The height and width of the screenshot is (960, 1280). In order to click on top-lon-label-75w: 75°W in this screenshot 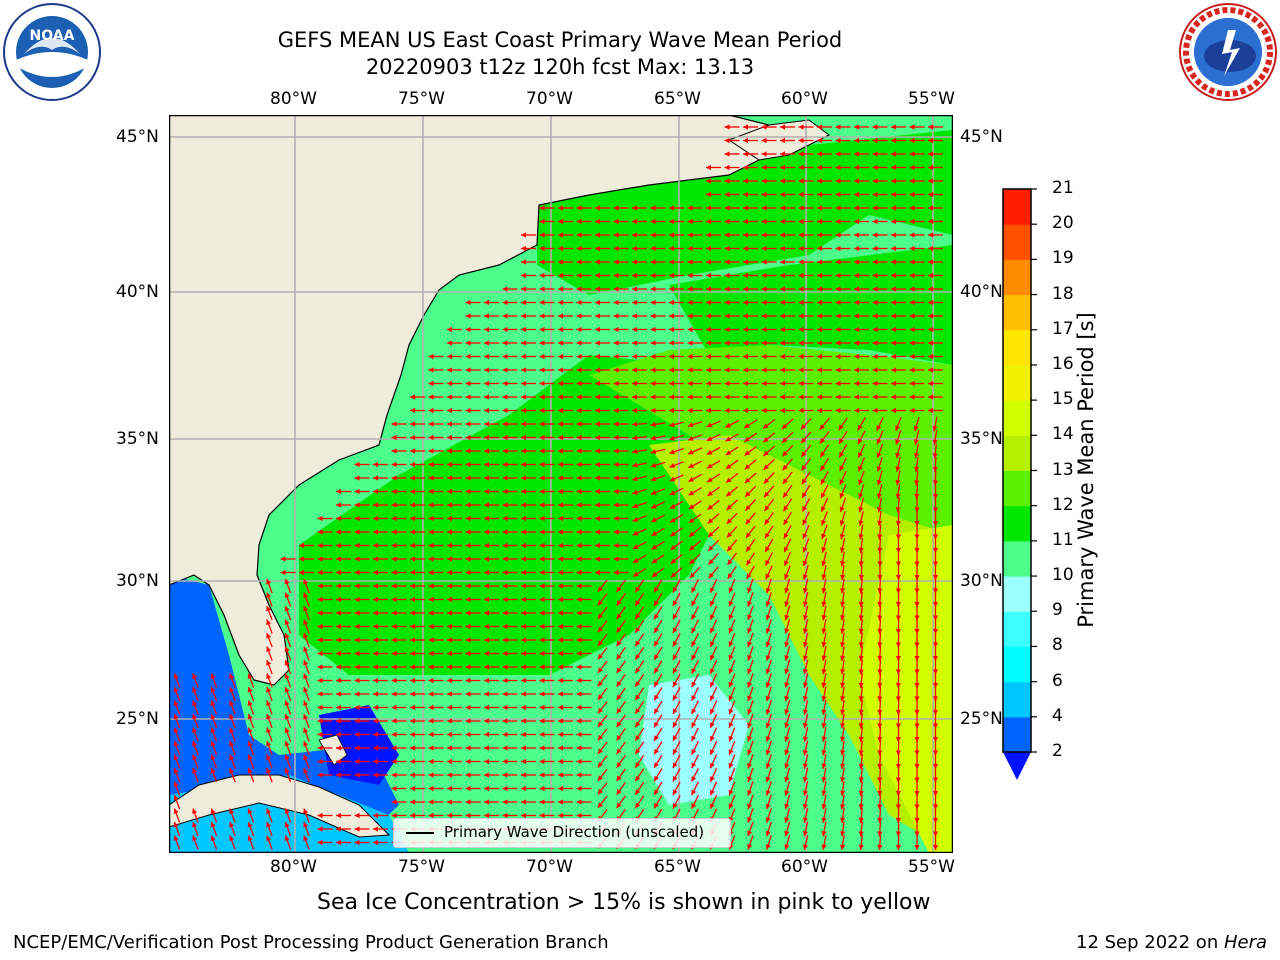, I will do `click(421, 99)`.